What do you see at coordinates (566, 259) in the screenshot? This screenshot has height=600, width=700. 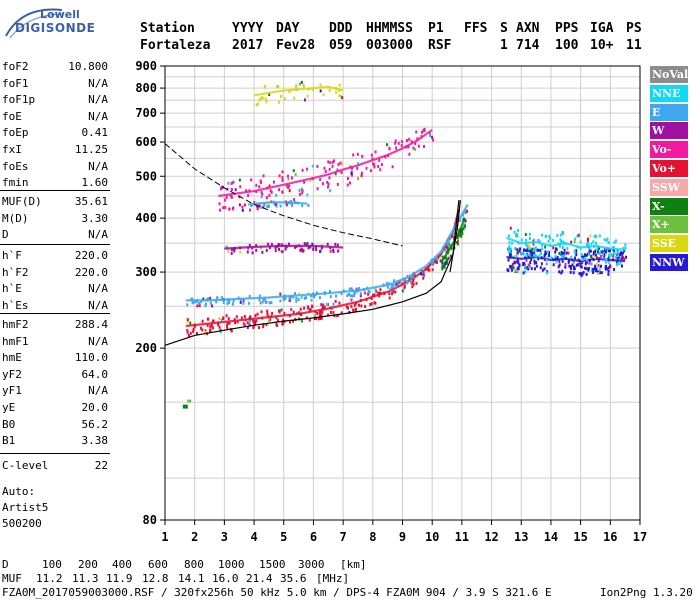 I see `trace-line` at bounding box center [566, 259].